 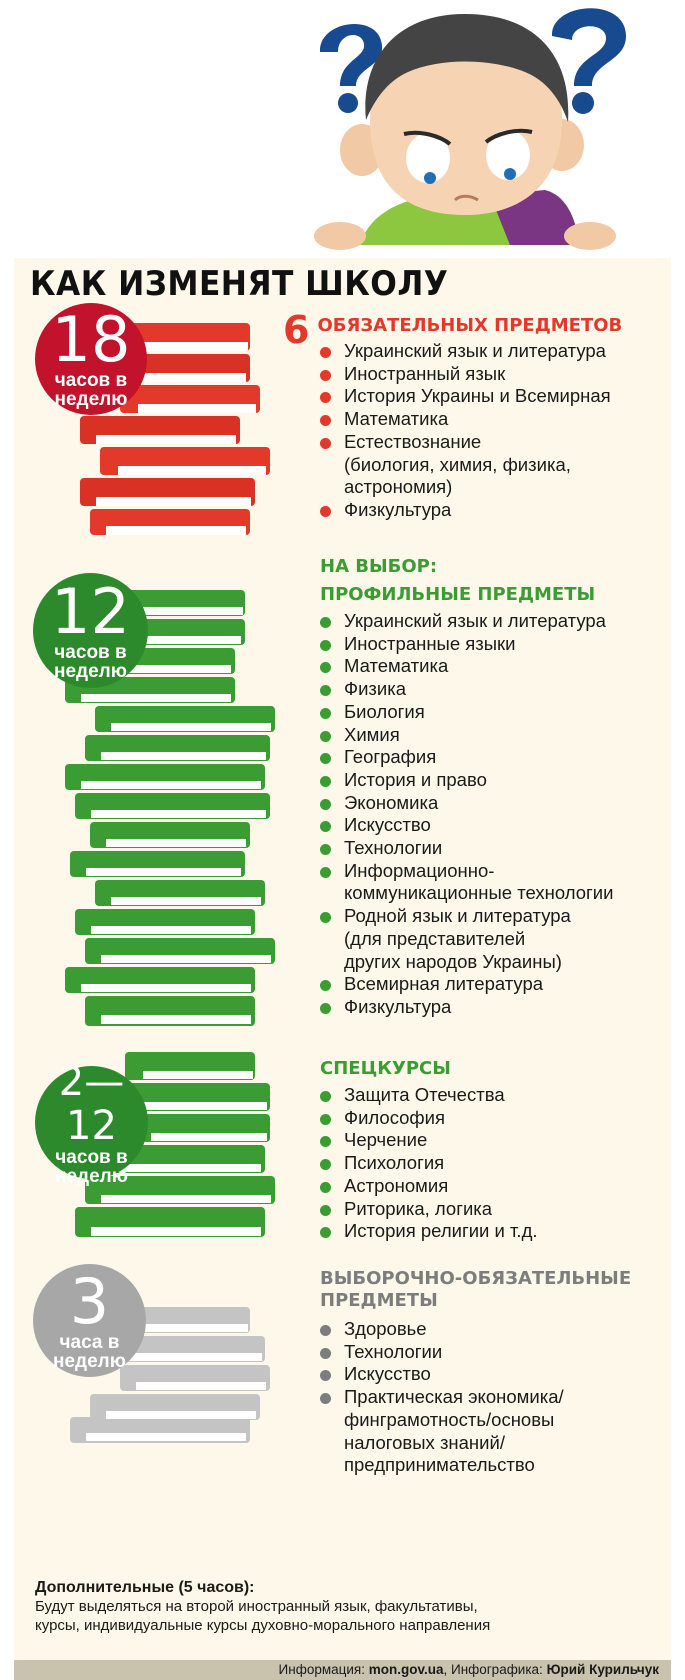 What do you see at coordinates (424, 1094) in the screenshot?
I see `subject-label: Защита Отечества` at bounding box center [424, 1094].